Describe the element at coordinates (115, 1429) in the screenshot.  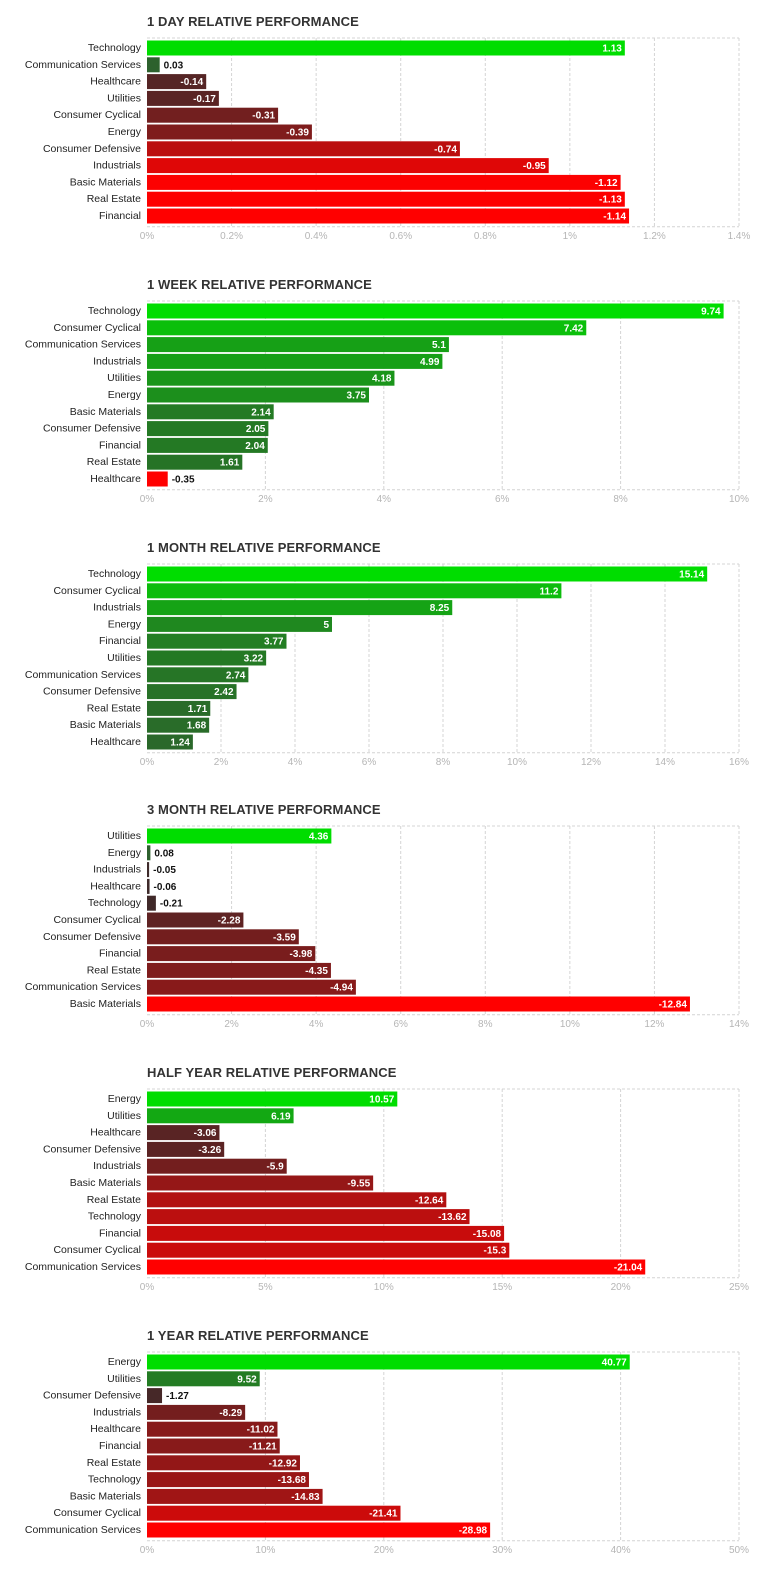
I see `category-label: Healthcare` at that location.